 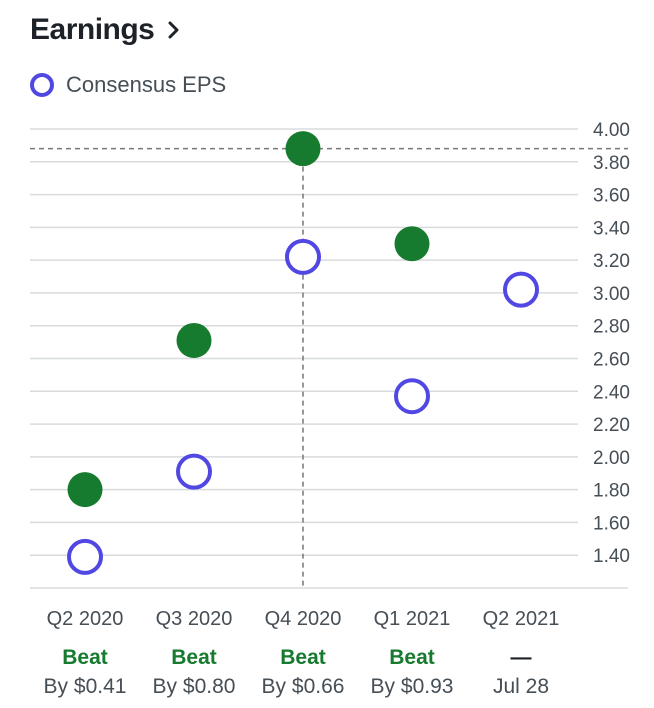 I want to click on y-tick-label: 3.00, so click(x=611, y=294).